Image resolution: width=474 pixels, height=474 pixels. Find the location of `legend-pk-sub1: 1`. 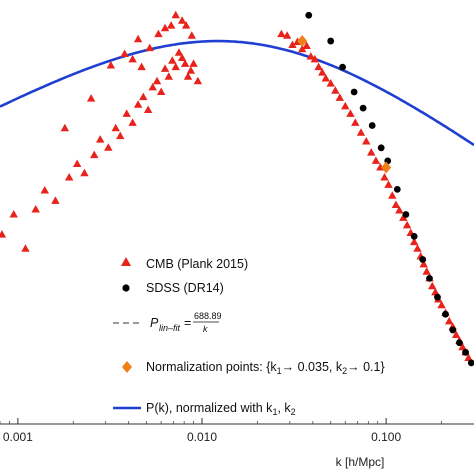

legend-pk-sub1: 1 is located at coordinates (274, 412).